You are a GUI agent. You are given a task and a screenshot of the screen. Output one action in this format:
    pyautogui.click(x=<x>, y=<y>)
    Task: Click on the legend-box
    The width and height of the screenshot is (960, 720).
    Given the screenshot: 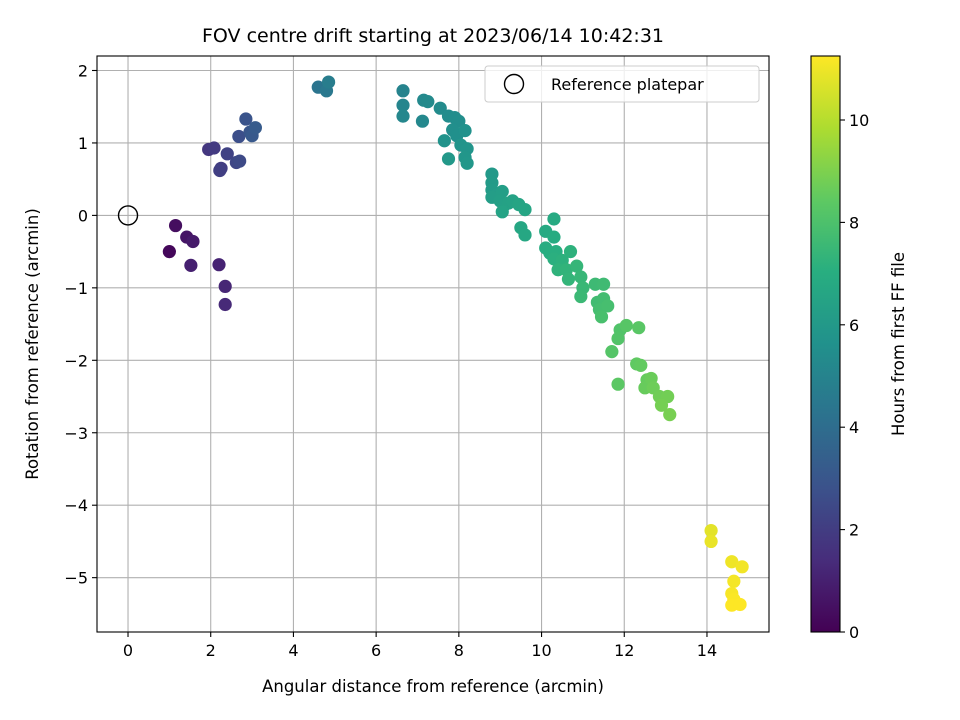 What is the action you would take?
    pyautogui.click(x=622, y=84)
    